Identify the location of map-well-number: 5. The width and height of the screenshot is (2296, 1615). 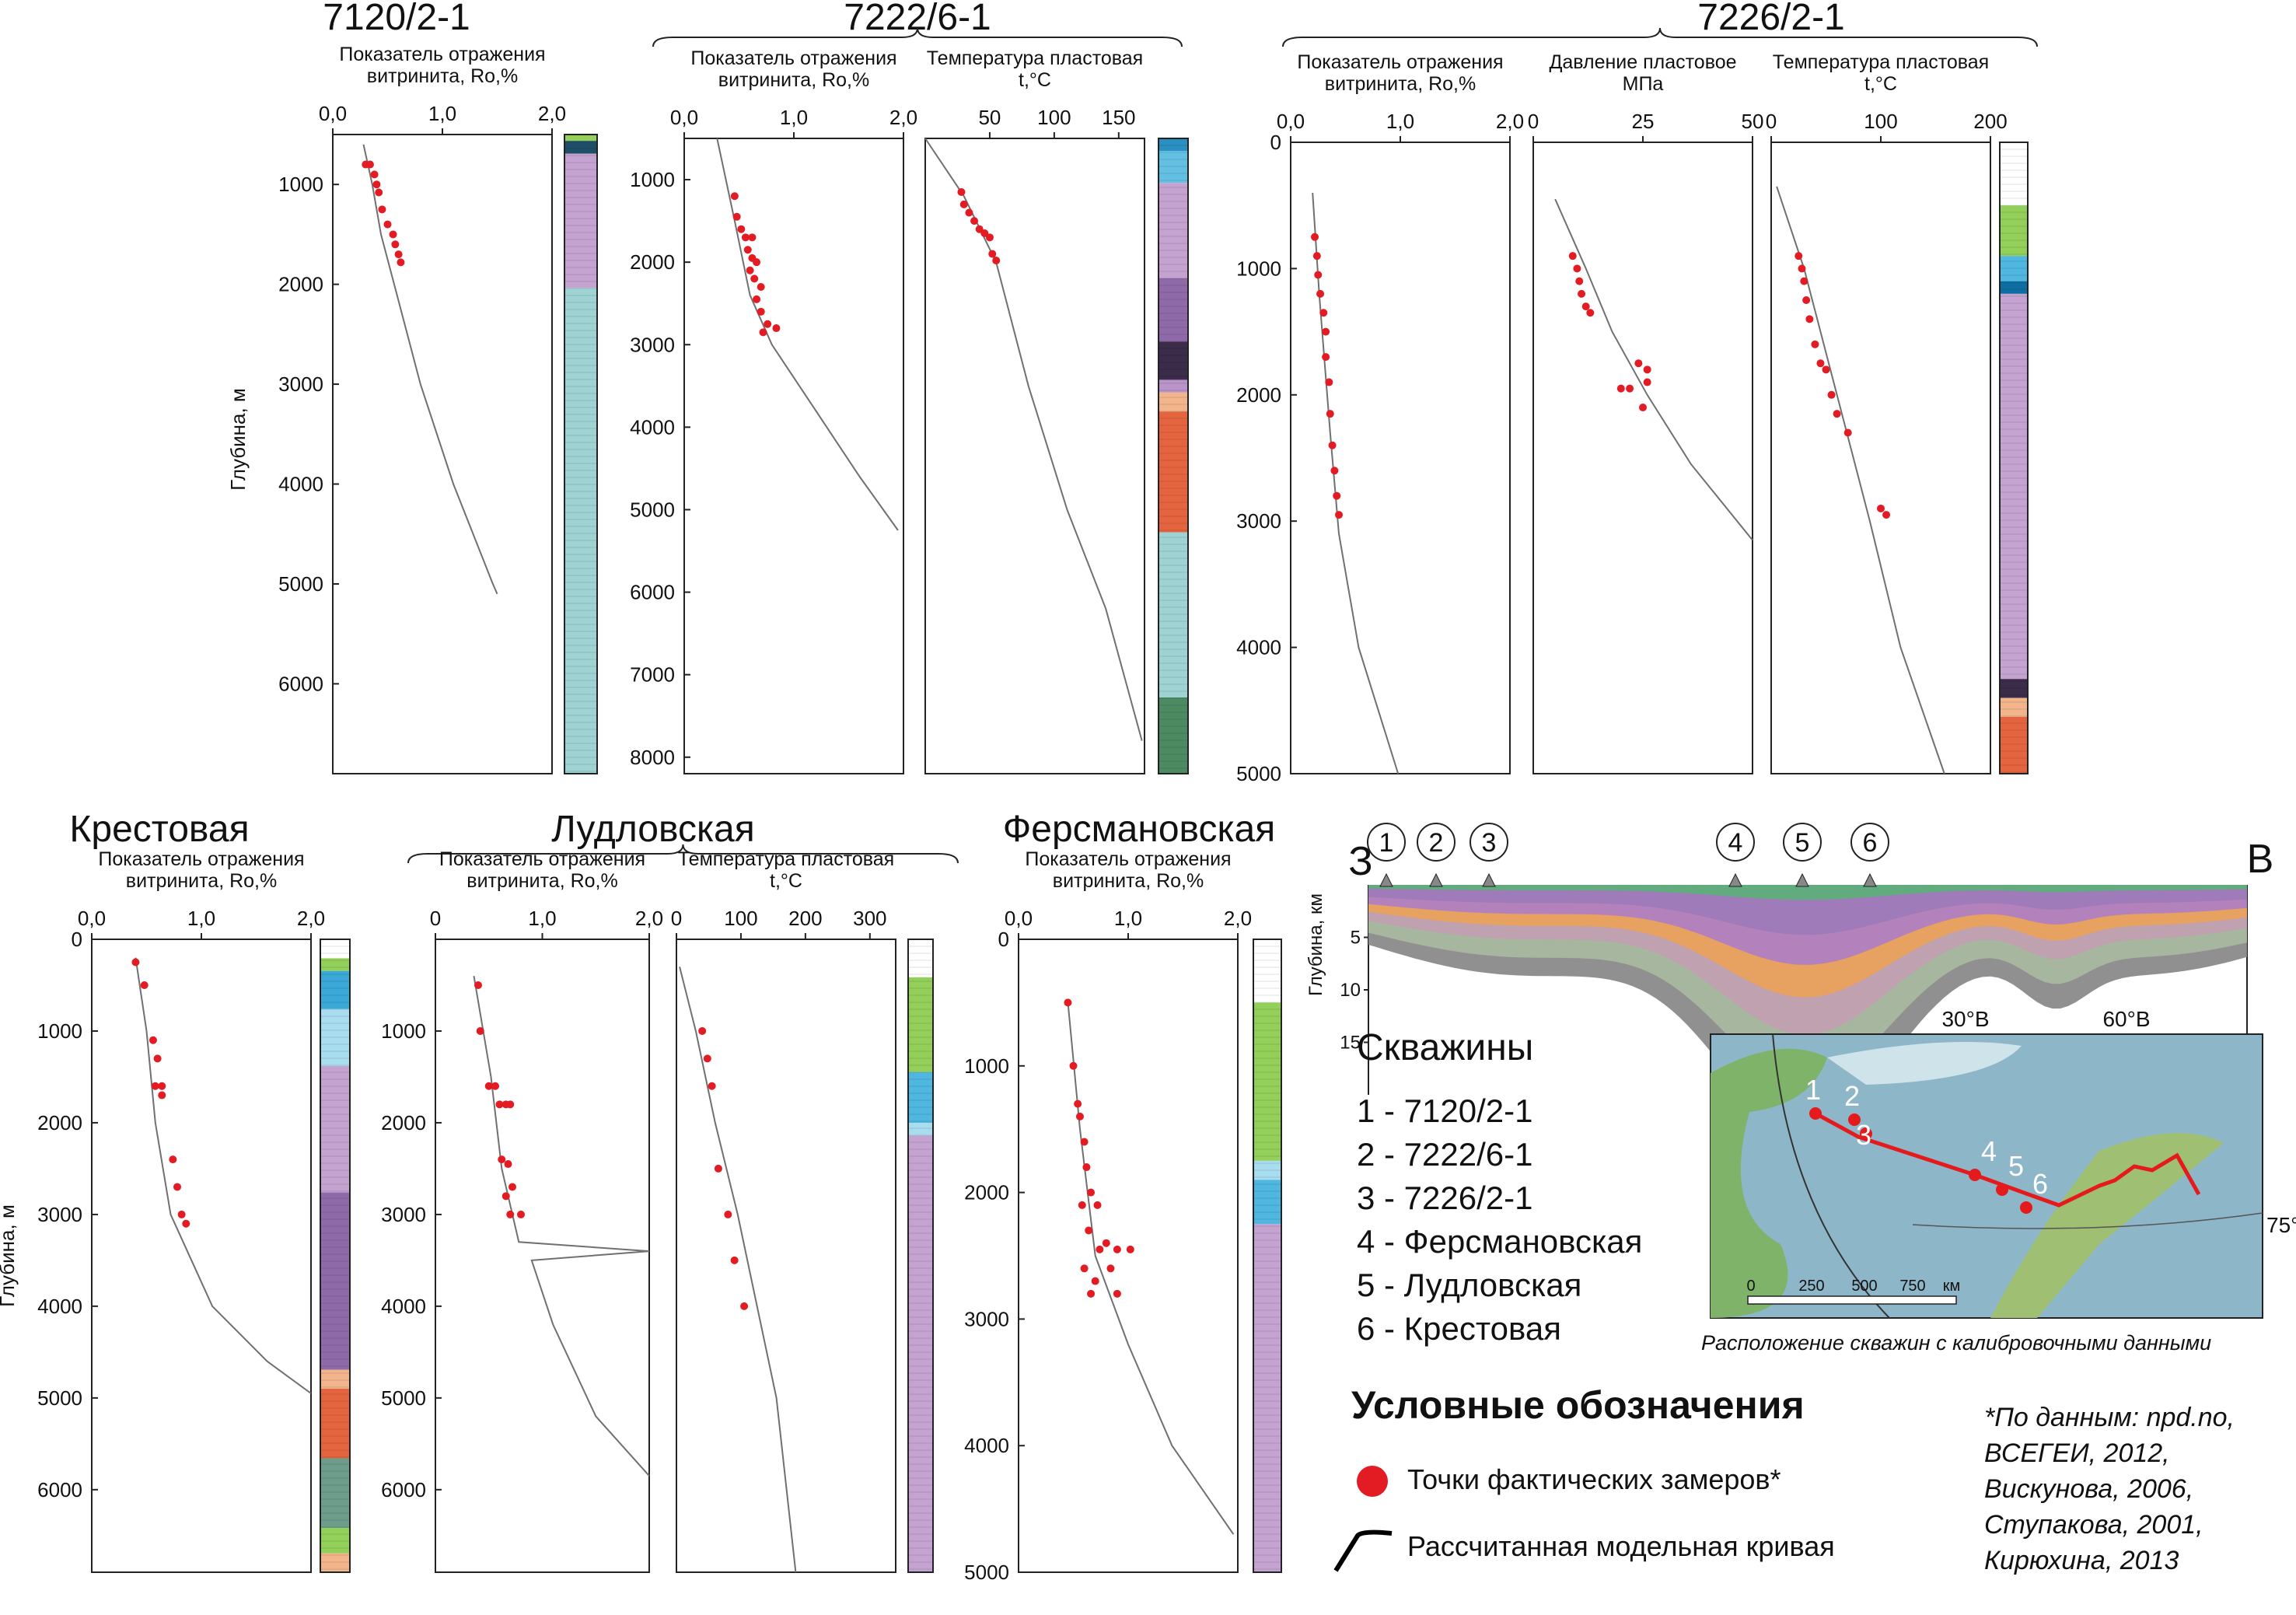
(2016, 1166).